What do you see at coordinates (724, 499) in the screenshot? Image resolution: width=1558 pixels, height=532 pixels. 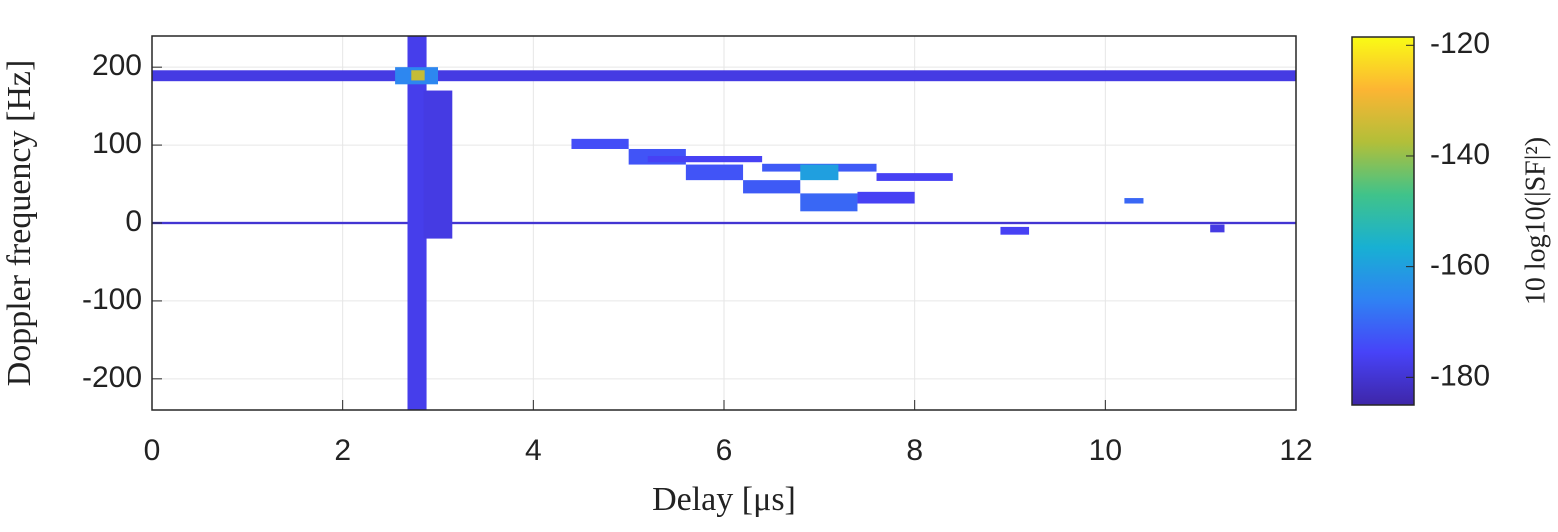 I see `x-axis-label: Delay [μs]` at bounding box center [724, 499].